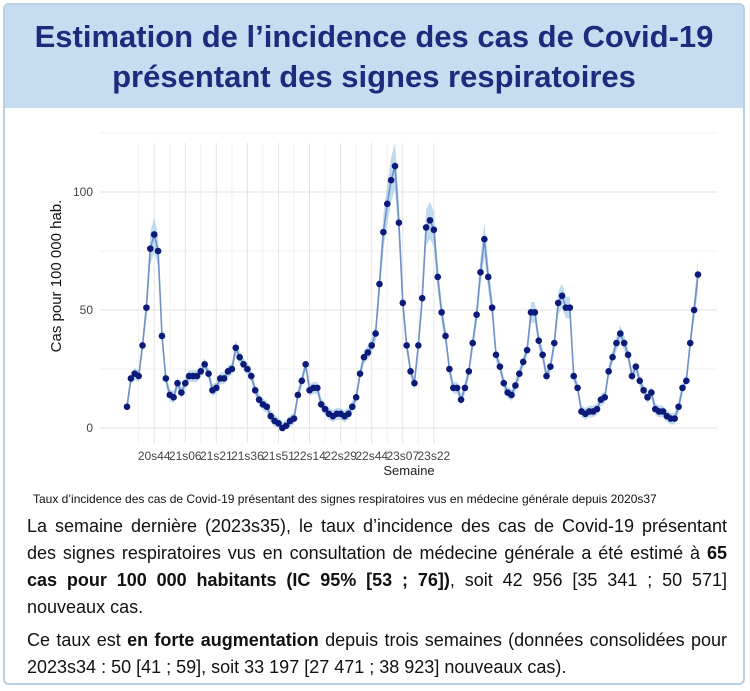 The width and height of the screenshot is (750, 691). Describe the element at coordinates (216, 456) in the screenshot. I see `x-tick-label: 21s21` at that location.